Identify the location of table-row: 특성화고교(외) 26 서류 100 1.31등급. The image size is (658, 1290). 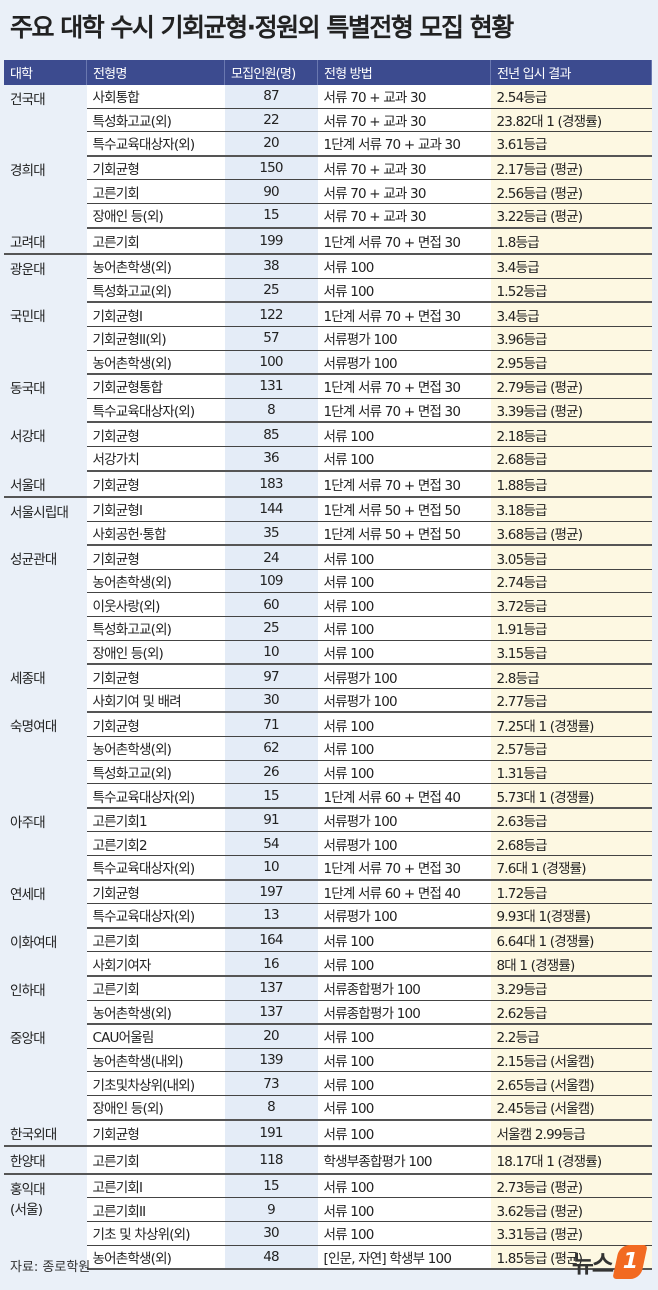
(328, 772).